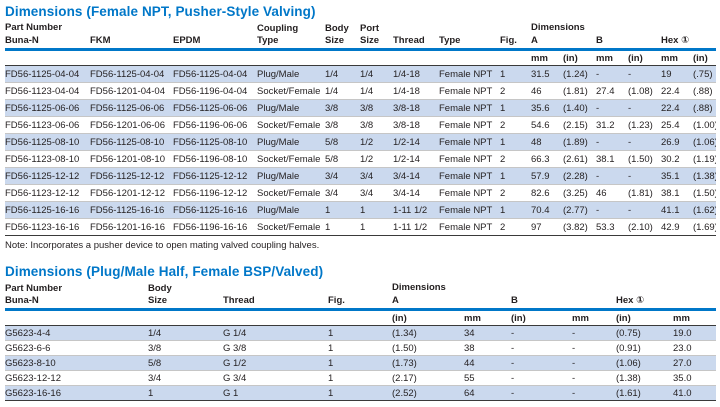  Describe the element at coordinates (670, 142) in the screenshot. I see `table-cell: 26.9` at that location.